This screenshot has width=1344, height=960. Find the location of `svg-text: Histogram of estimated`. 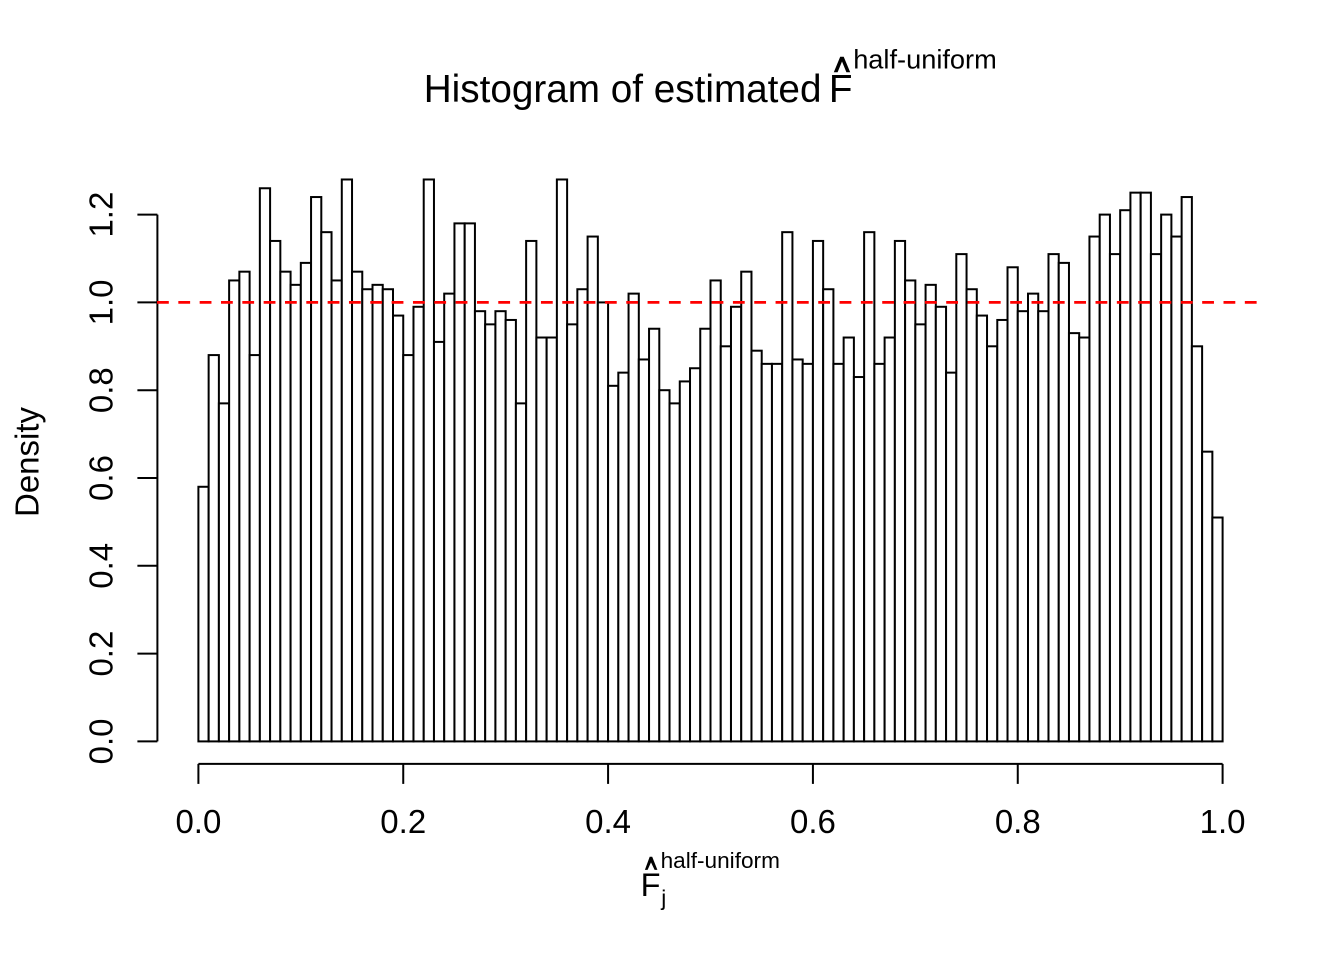

svg-text: Histogram of estimated is located at coordinates (623, 89).